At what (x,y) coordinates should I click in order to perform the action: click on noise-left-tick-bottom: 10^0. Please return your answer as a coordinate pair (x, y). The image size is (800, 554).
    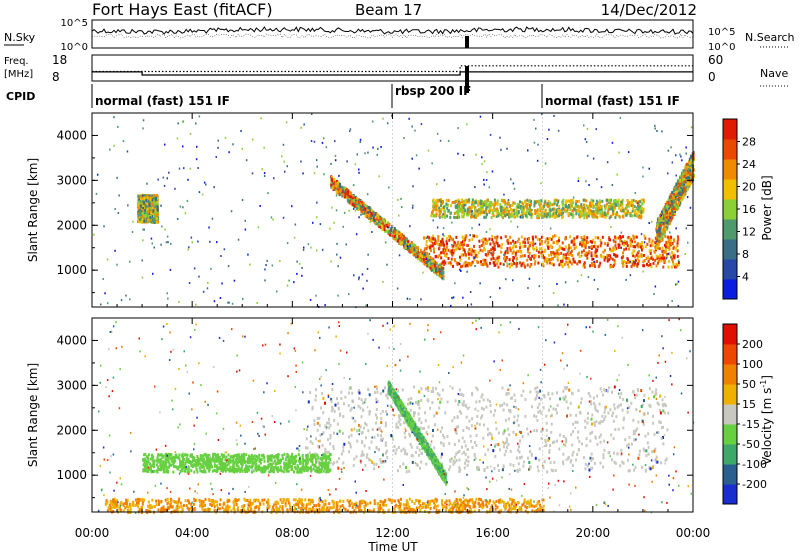
    Looking at the image, I should click on (74, 47).